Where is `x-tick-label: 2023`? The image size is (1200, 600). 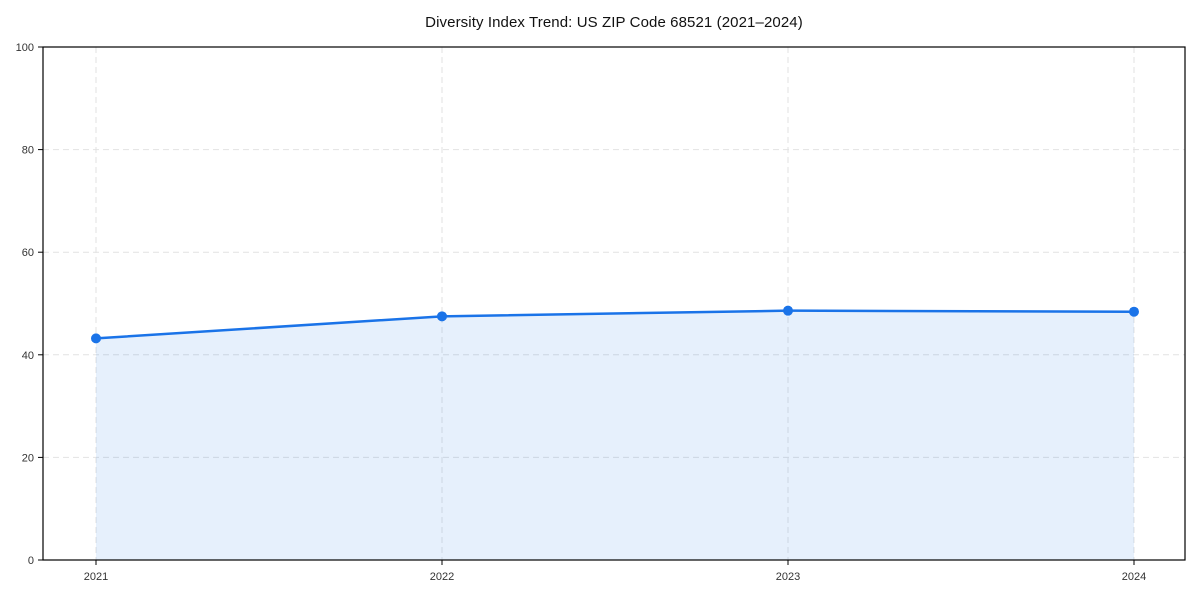 x-tick-label: 2023 is located at coordinates (788, 577).